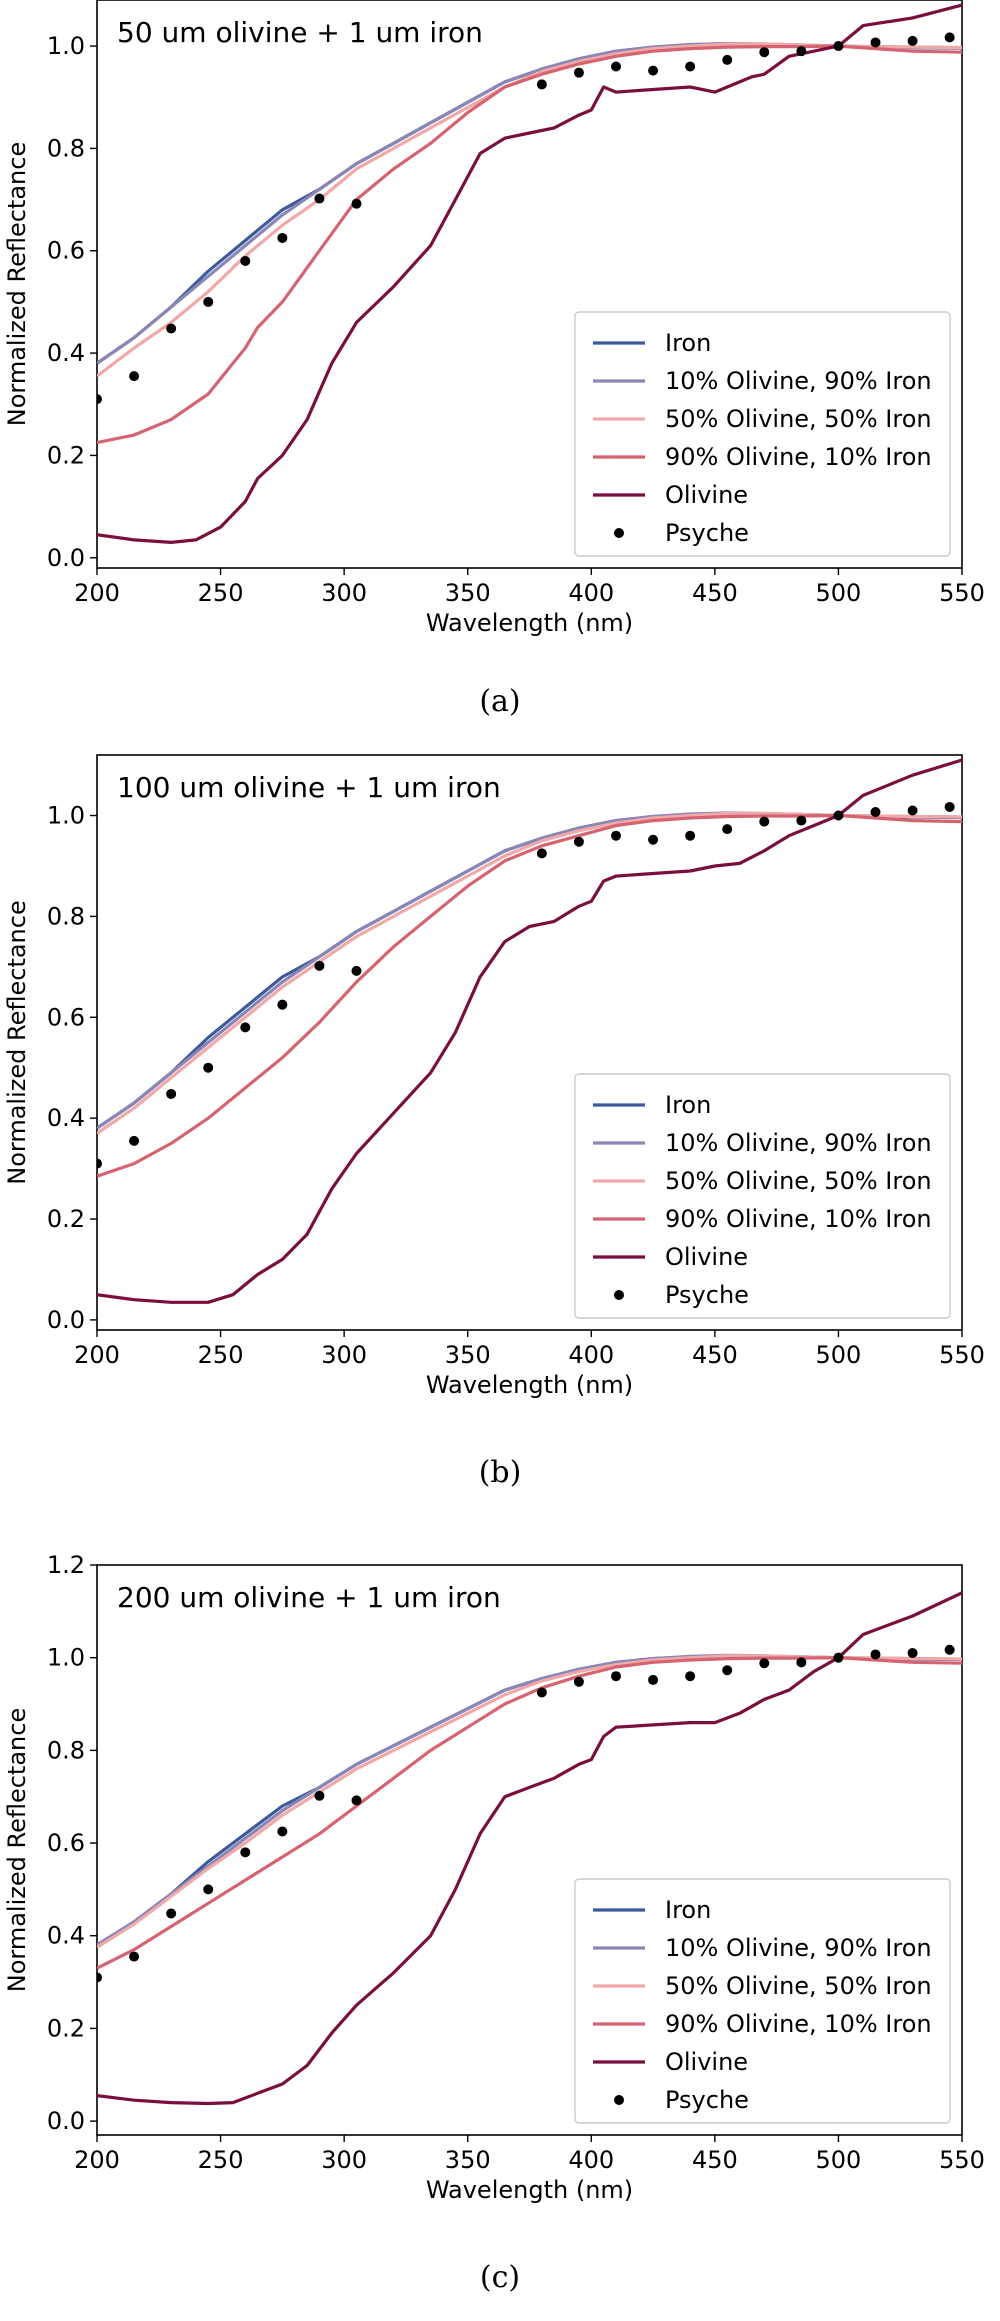 This screenshot has width=1000, height=2321. I want to click on y-tick-label: 1.0, so click(66, 1658).